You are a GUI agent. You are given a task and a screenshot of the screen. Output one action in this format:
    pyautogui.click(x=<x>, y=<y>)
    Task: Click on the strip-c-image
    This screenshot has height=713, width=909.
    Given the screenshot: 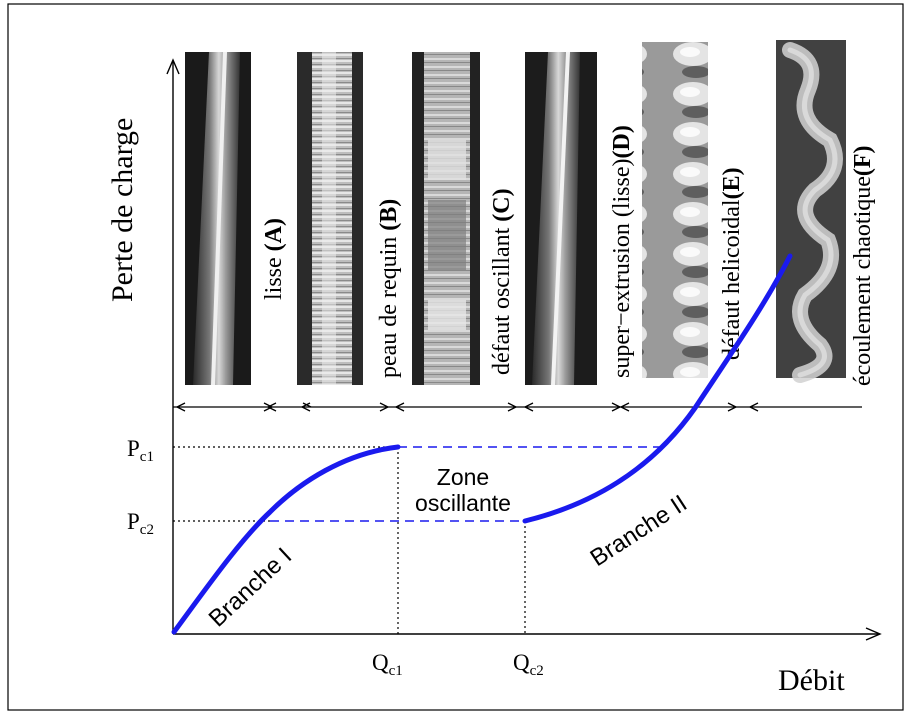 What is the action you would take?
    pyautogui.click(x=446, y=218)
    